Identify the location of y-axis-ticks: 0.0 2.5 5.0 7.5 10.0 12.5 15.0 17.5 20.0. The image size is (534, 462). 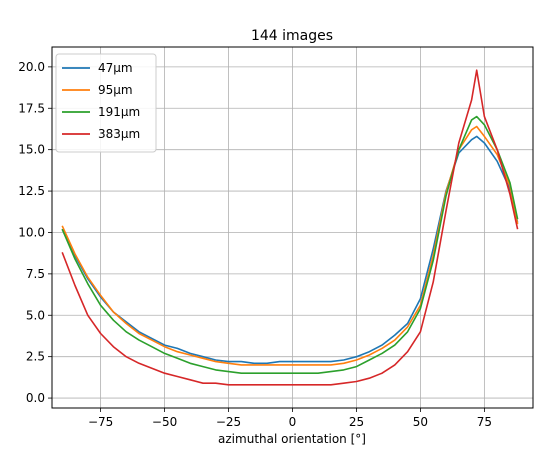
(35, 232).